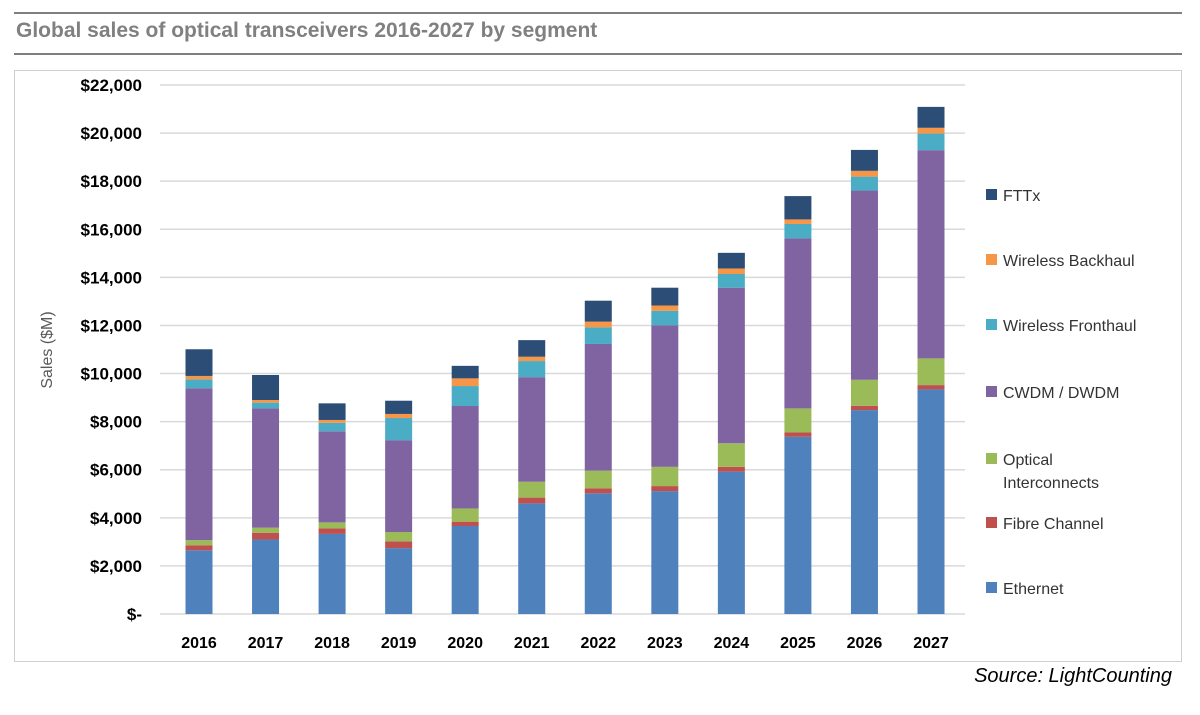 This screenshot has height=715, width=1200. I want to click on x-tick-label: 2027, so click(931, 643).